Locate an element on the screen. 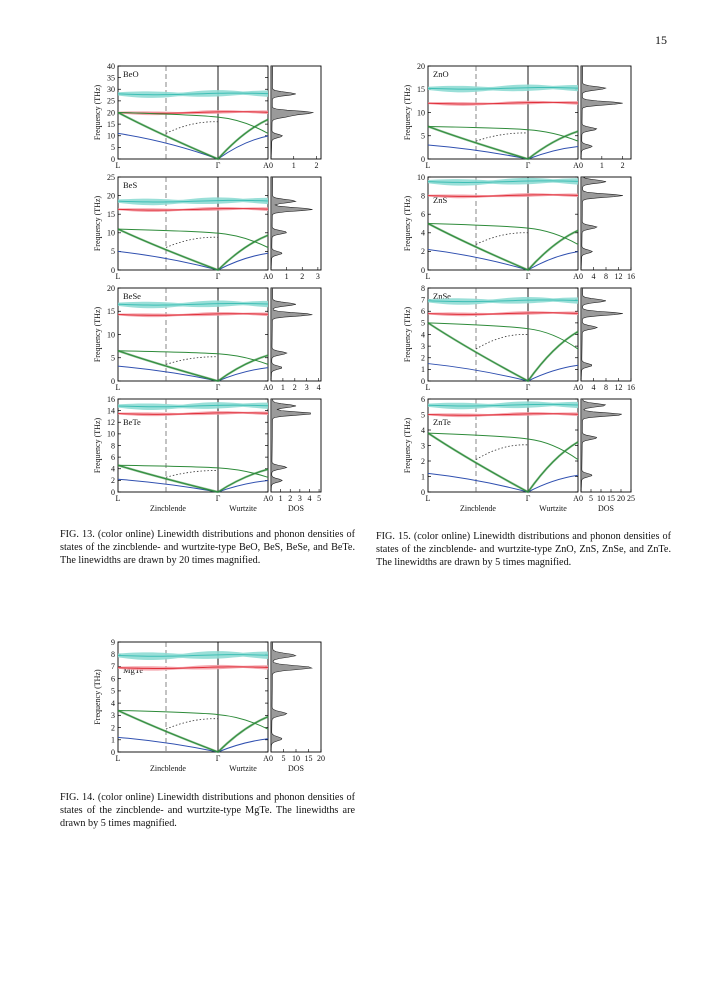 The width and height of the screenshot is (707, 1000). dos-tick-label: 8 is located at coordinates (606, 387).